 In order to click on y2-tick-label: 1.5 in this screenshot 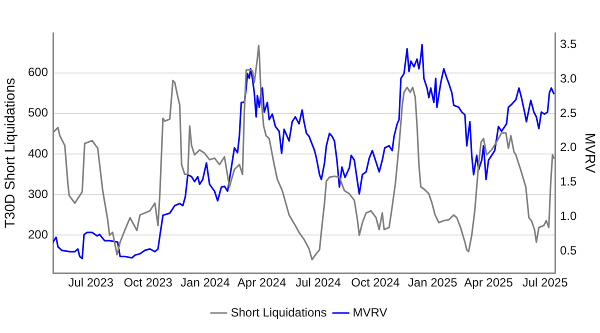, I will do `click(569, 181)`.